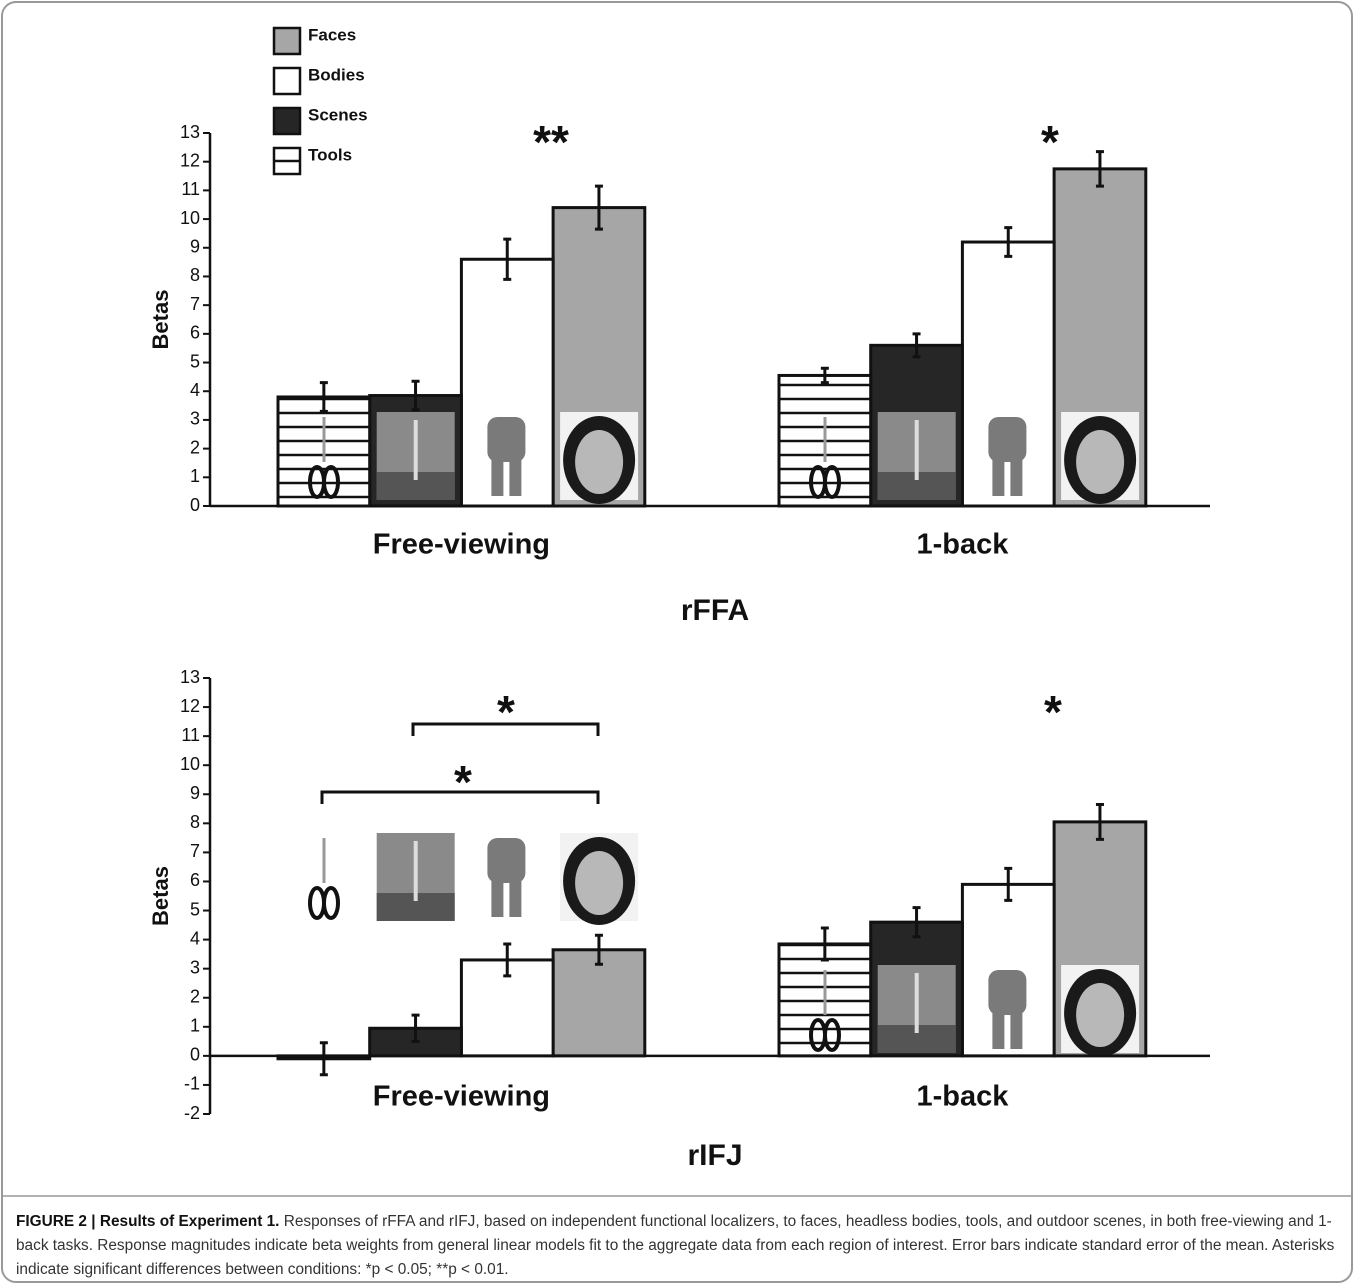 This screenshot has width=1355, height=1285. What do you see at coordinates (192, 1113) in the screenshot?
I see `y-tick-label: -2` at bounding box center [192, 1113].